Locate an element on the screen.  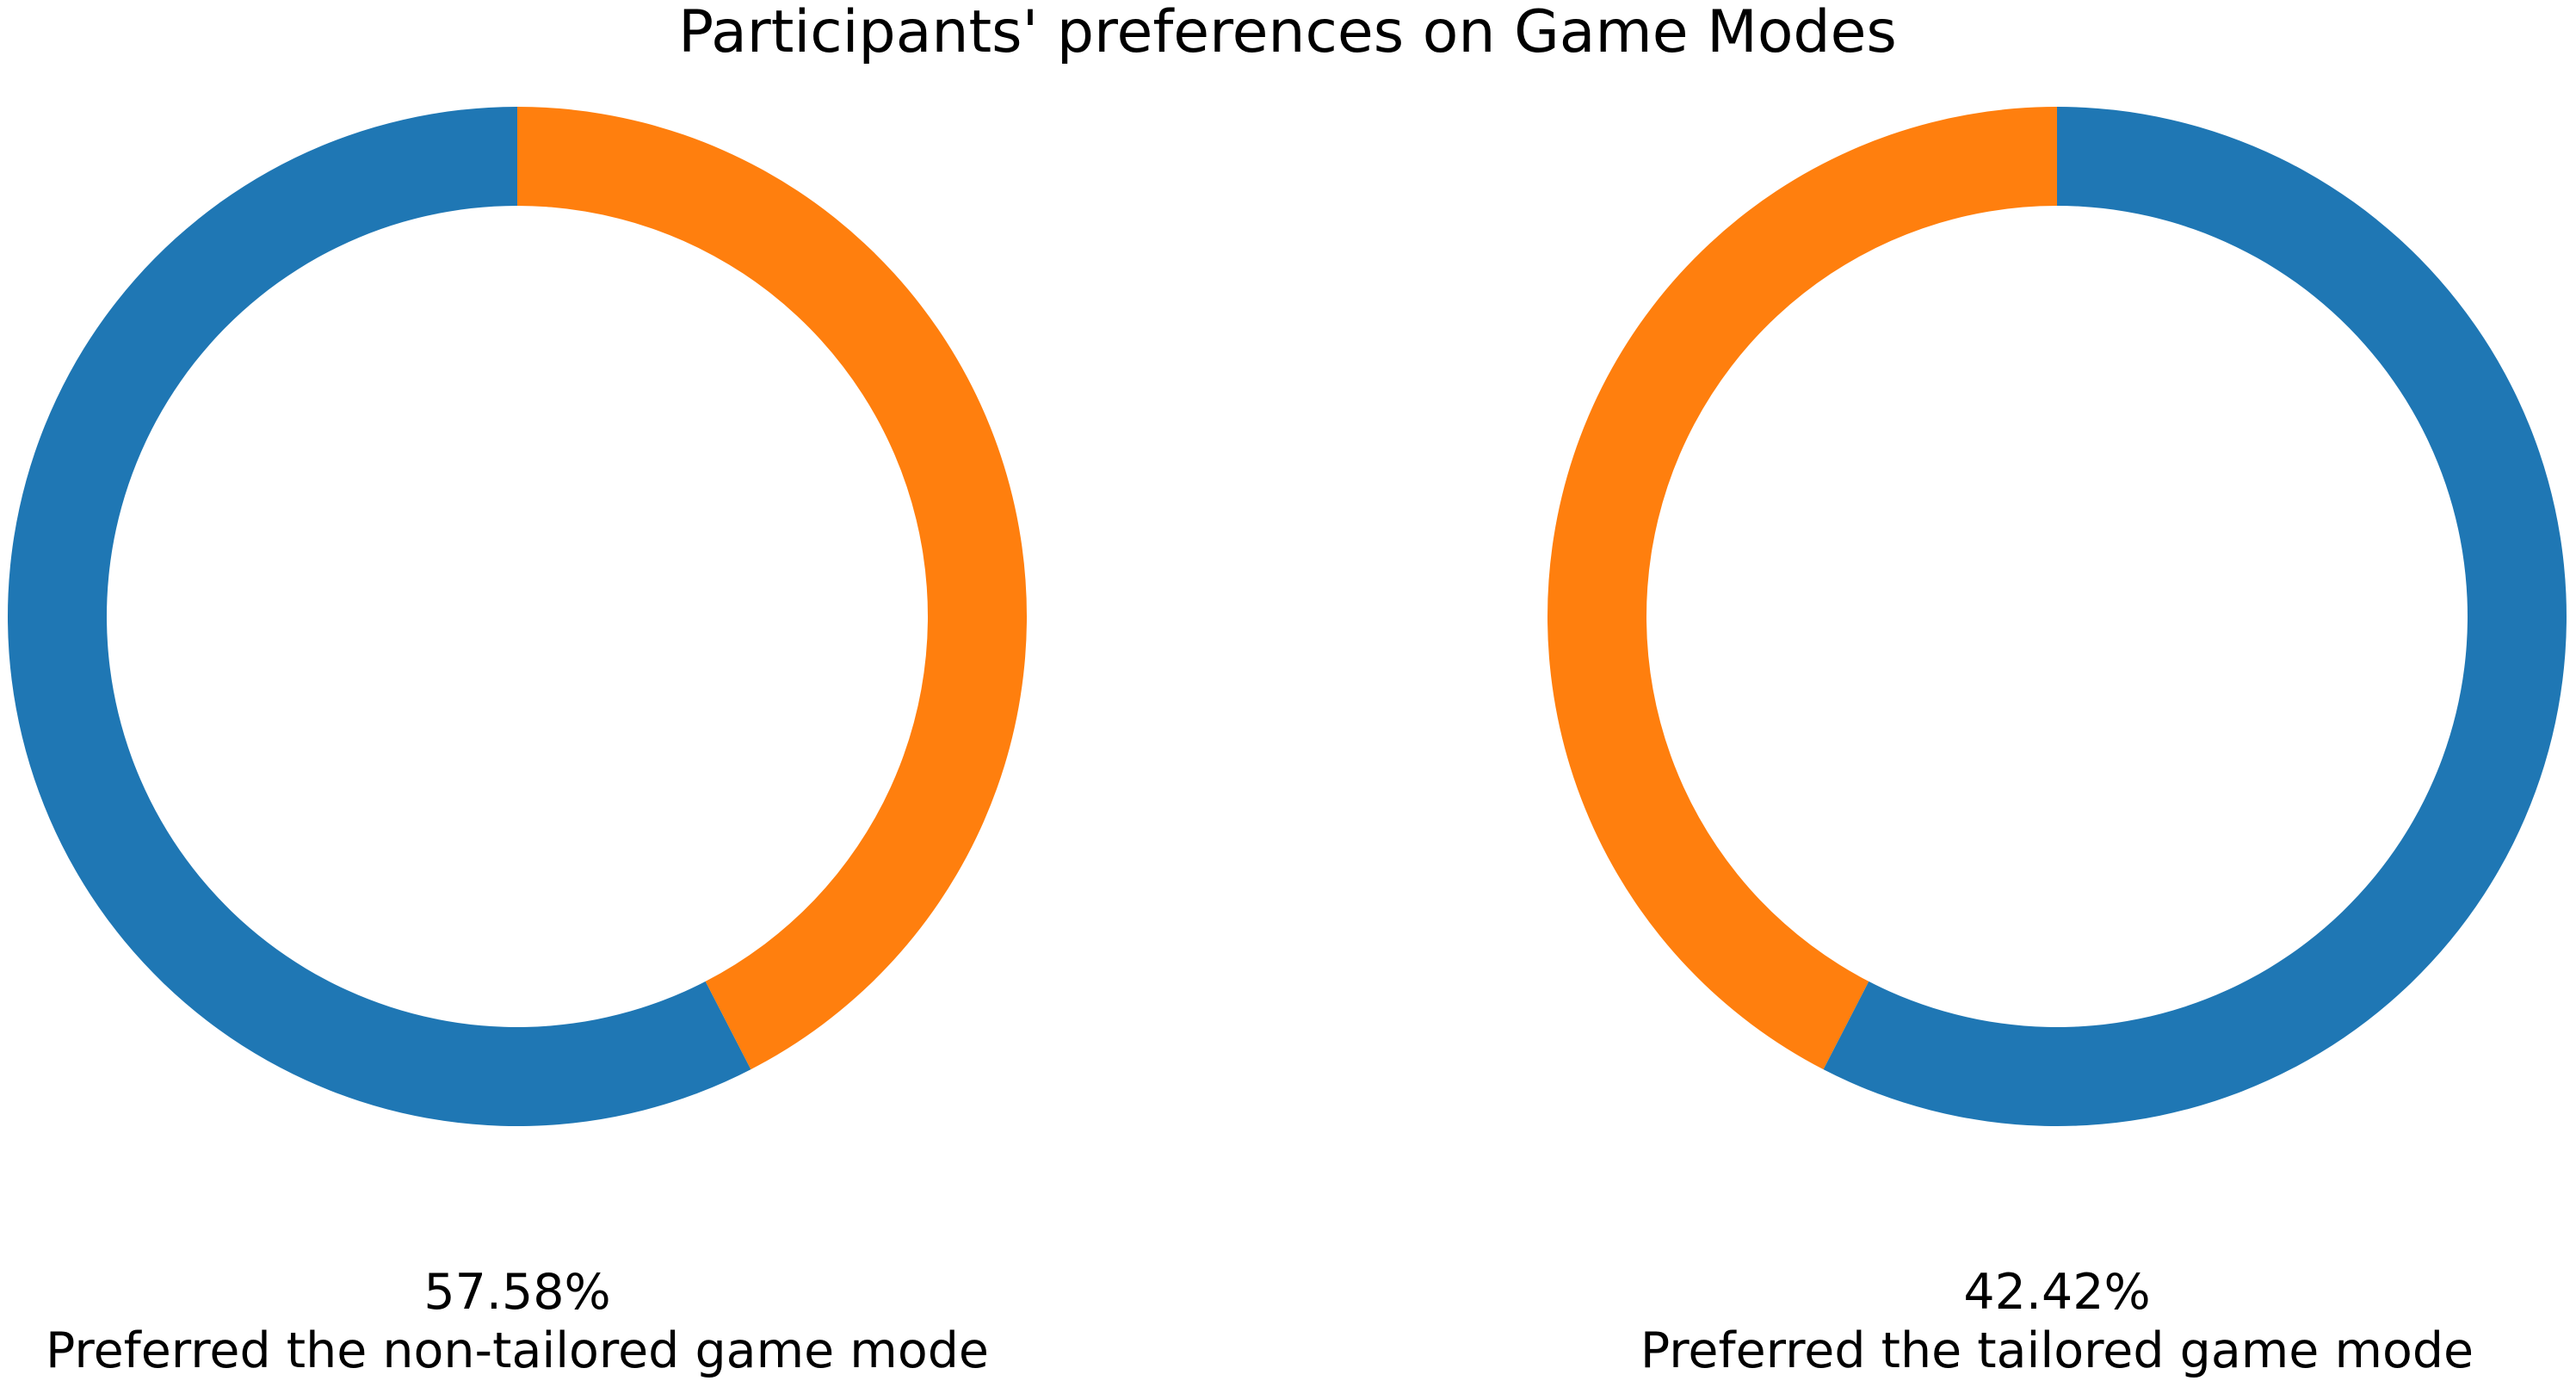
value-label: 57.58% is located at coordinates (516, 1292).